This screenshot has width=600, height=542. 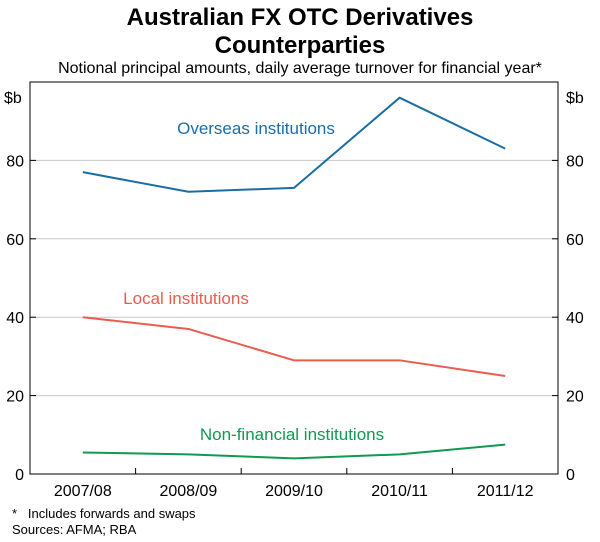 What do you see at coordinates (186, 298) in the screenshot?
I see `series-label-1: Local institutions` at bounding box center [186, 298].